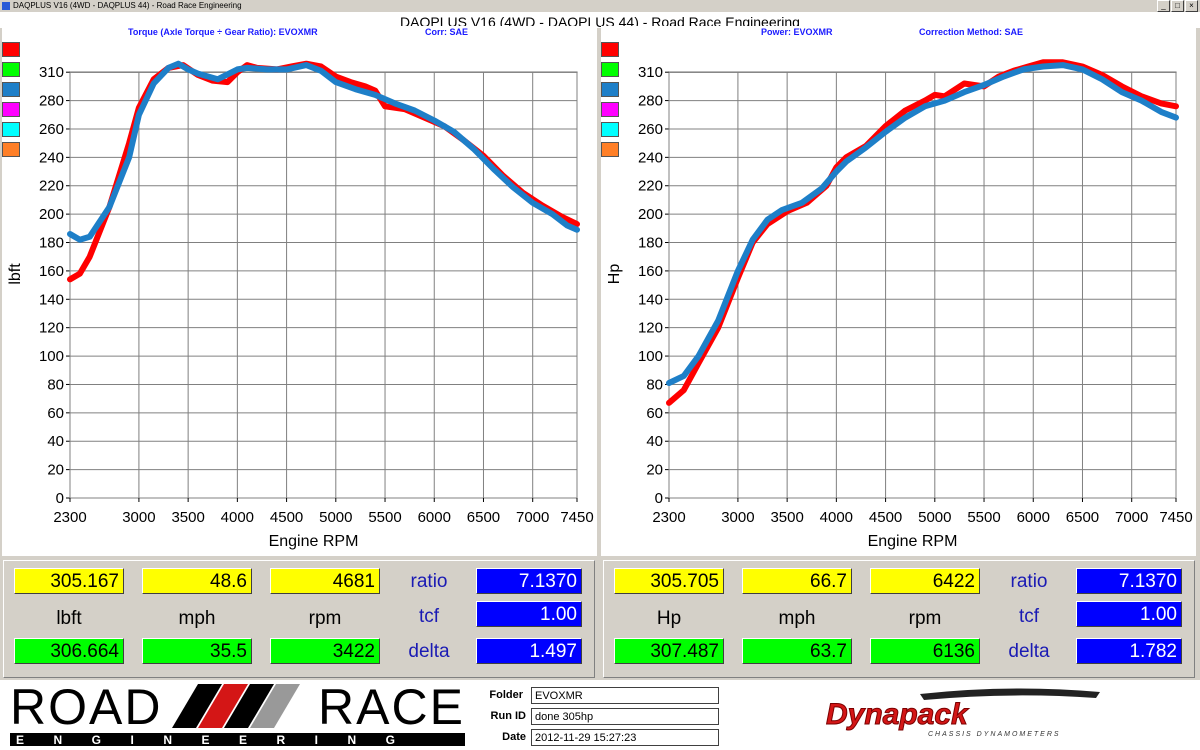  I want to click on cursor-rpm-value: 6422, so click(925, 581).